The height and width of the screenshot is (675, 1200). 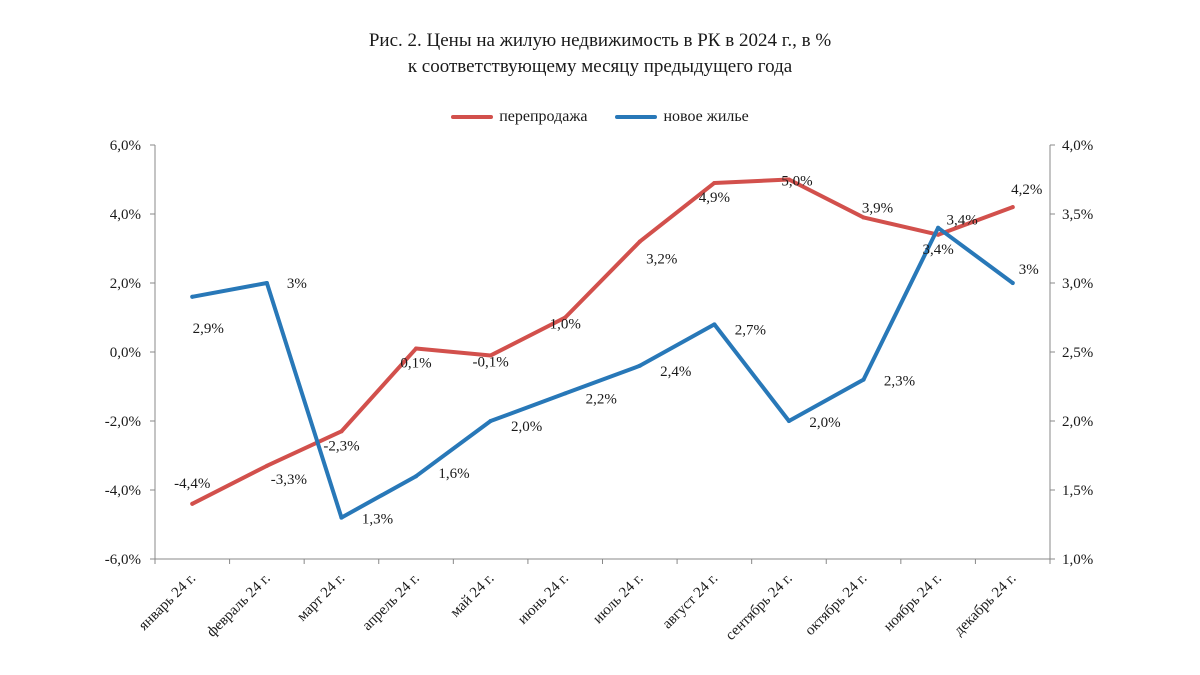 I want to click on x-category-label: январь 24 г., so click(x=167, y=602).